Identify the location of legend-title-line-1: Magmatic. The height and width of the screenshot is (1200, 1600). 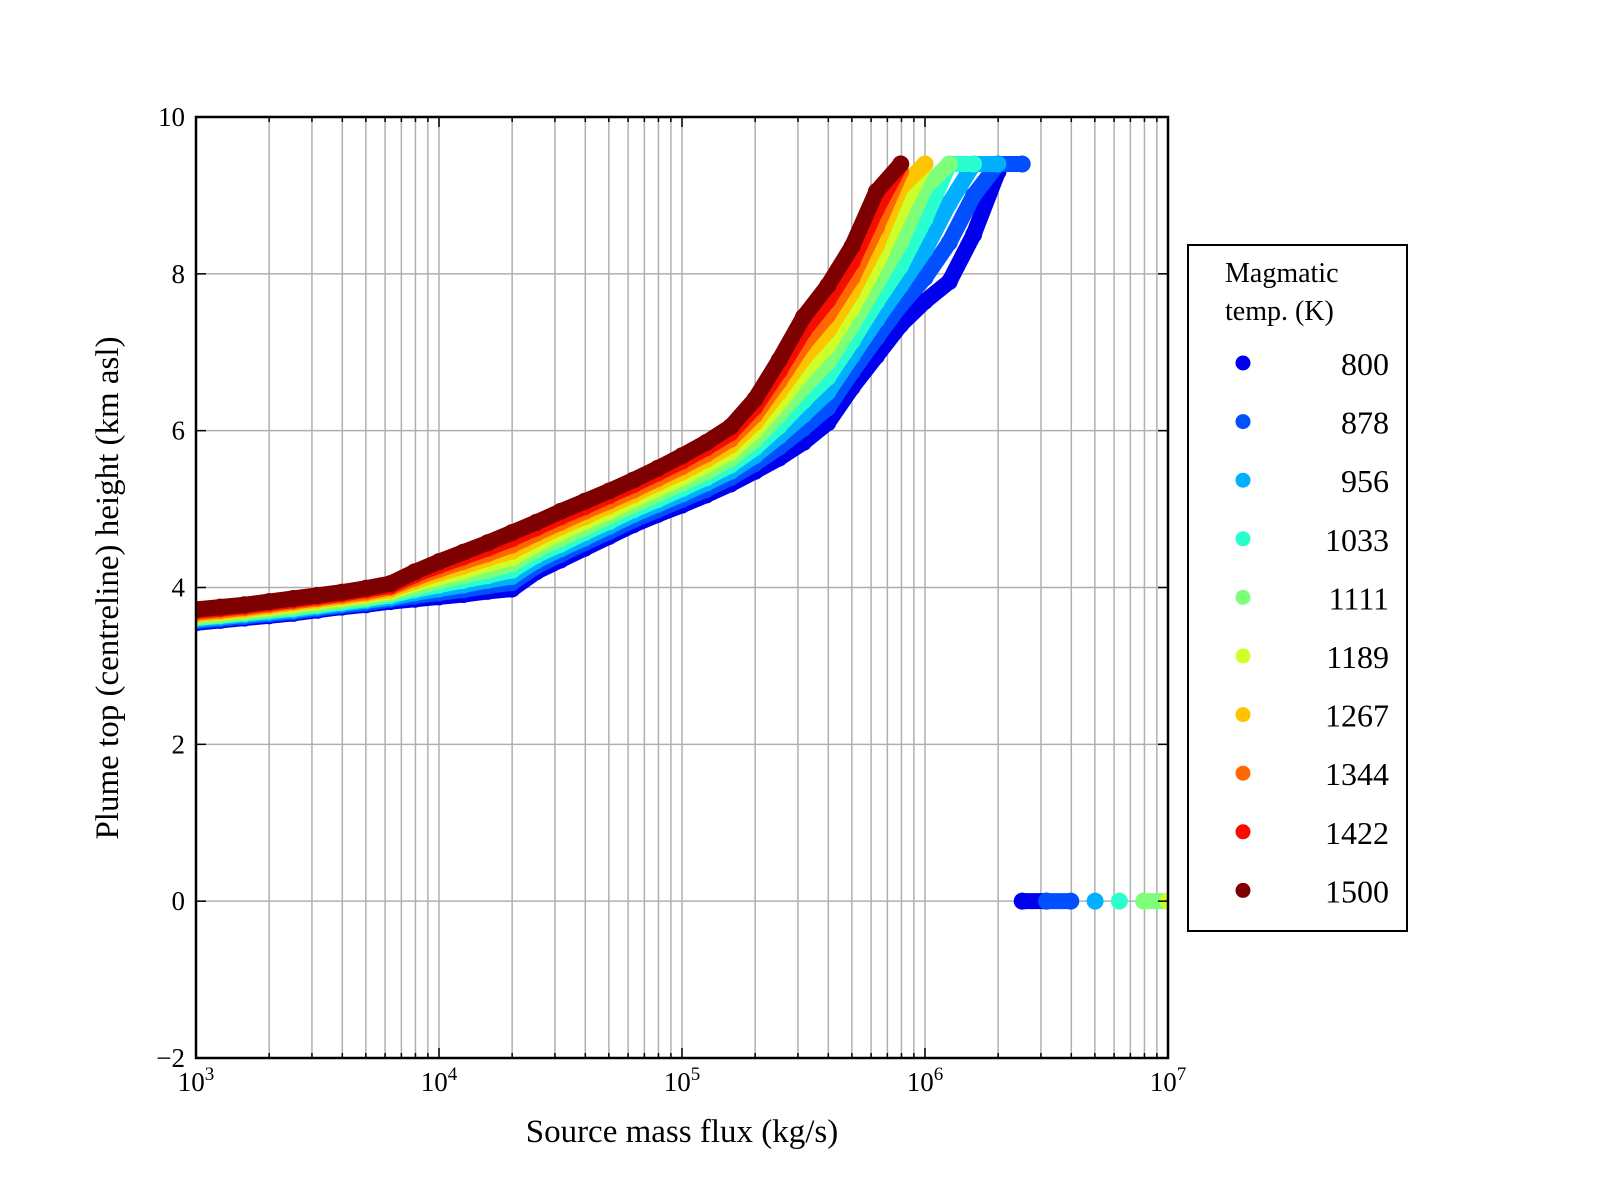
(1282, 273).